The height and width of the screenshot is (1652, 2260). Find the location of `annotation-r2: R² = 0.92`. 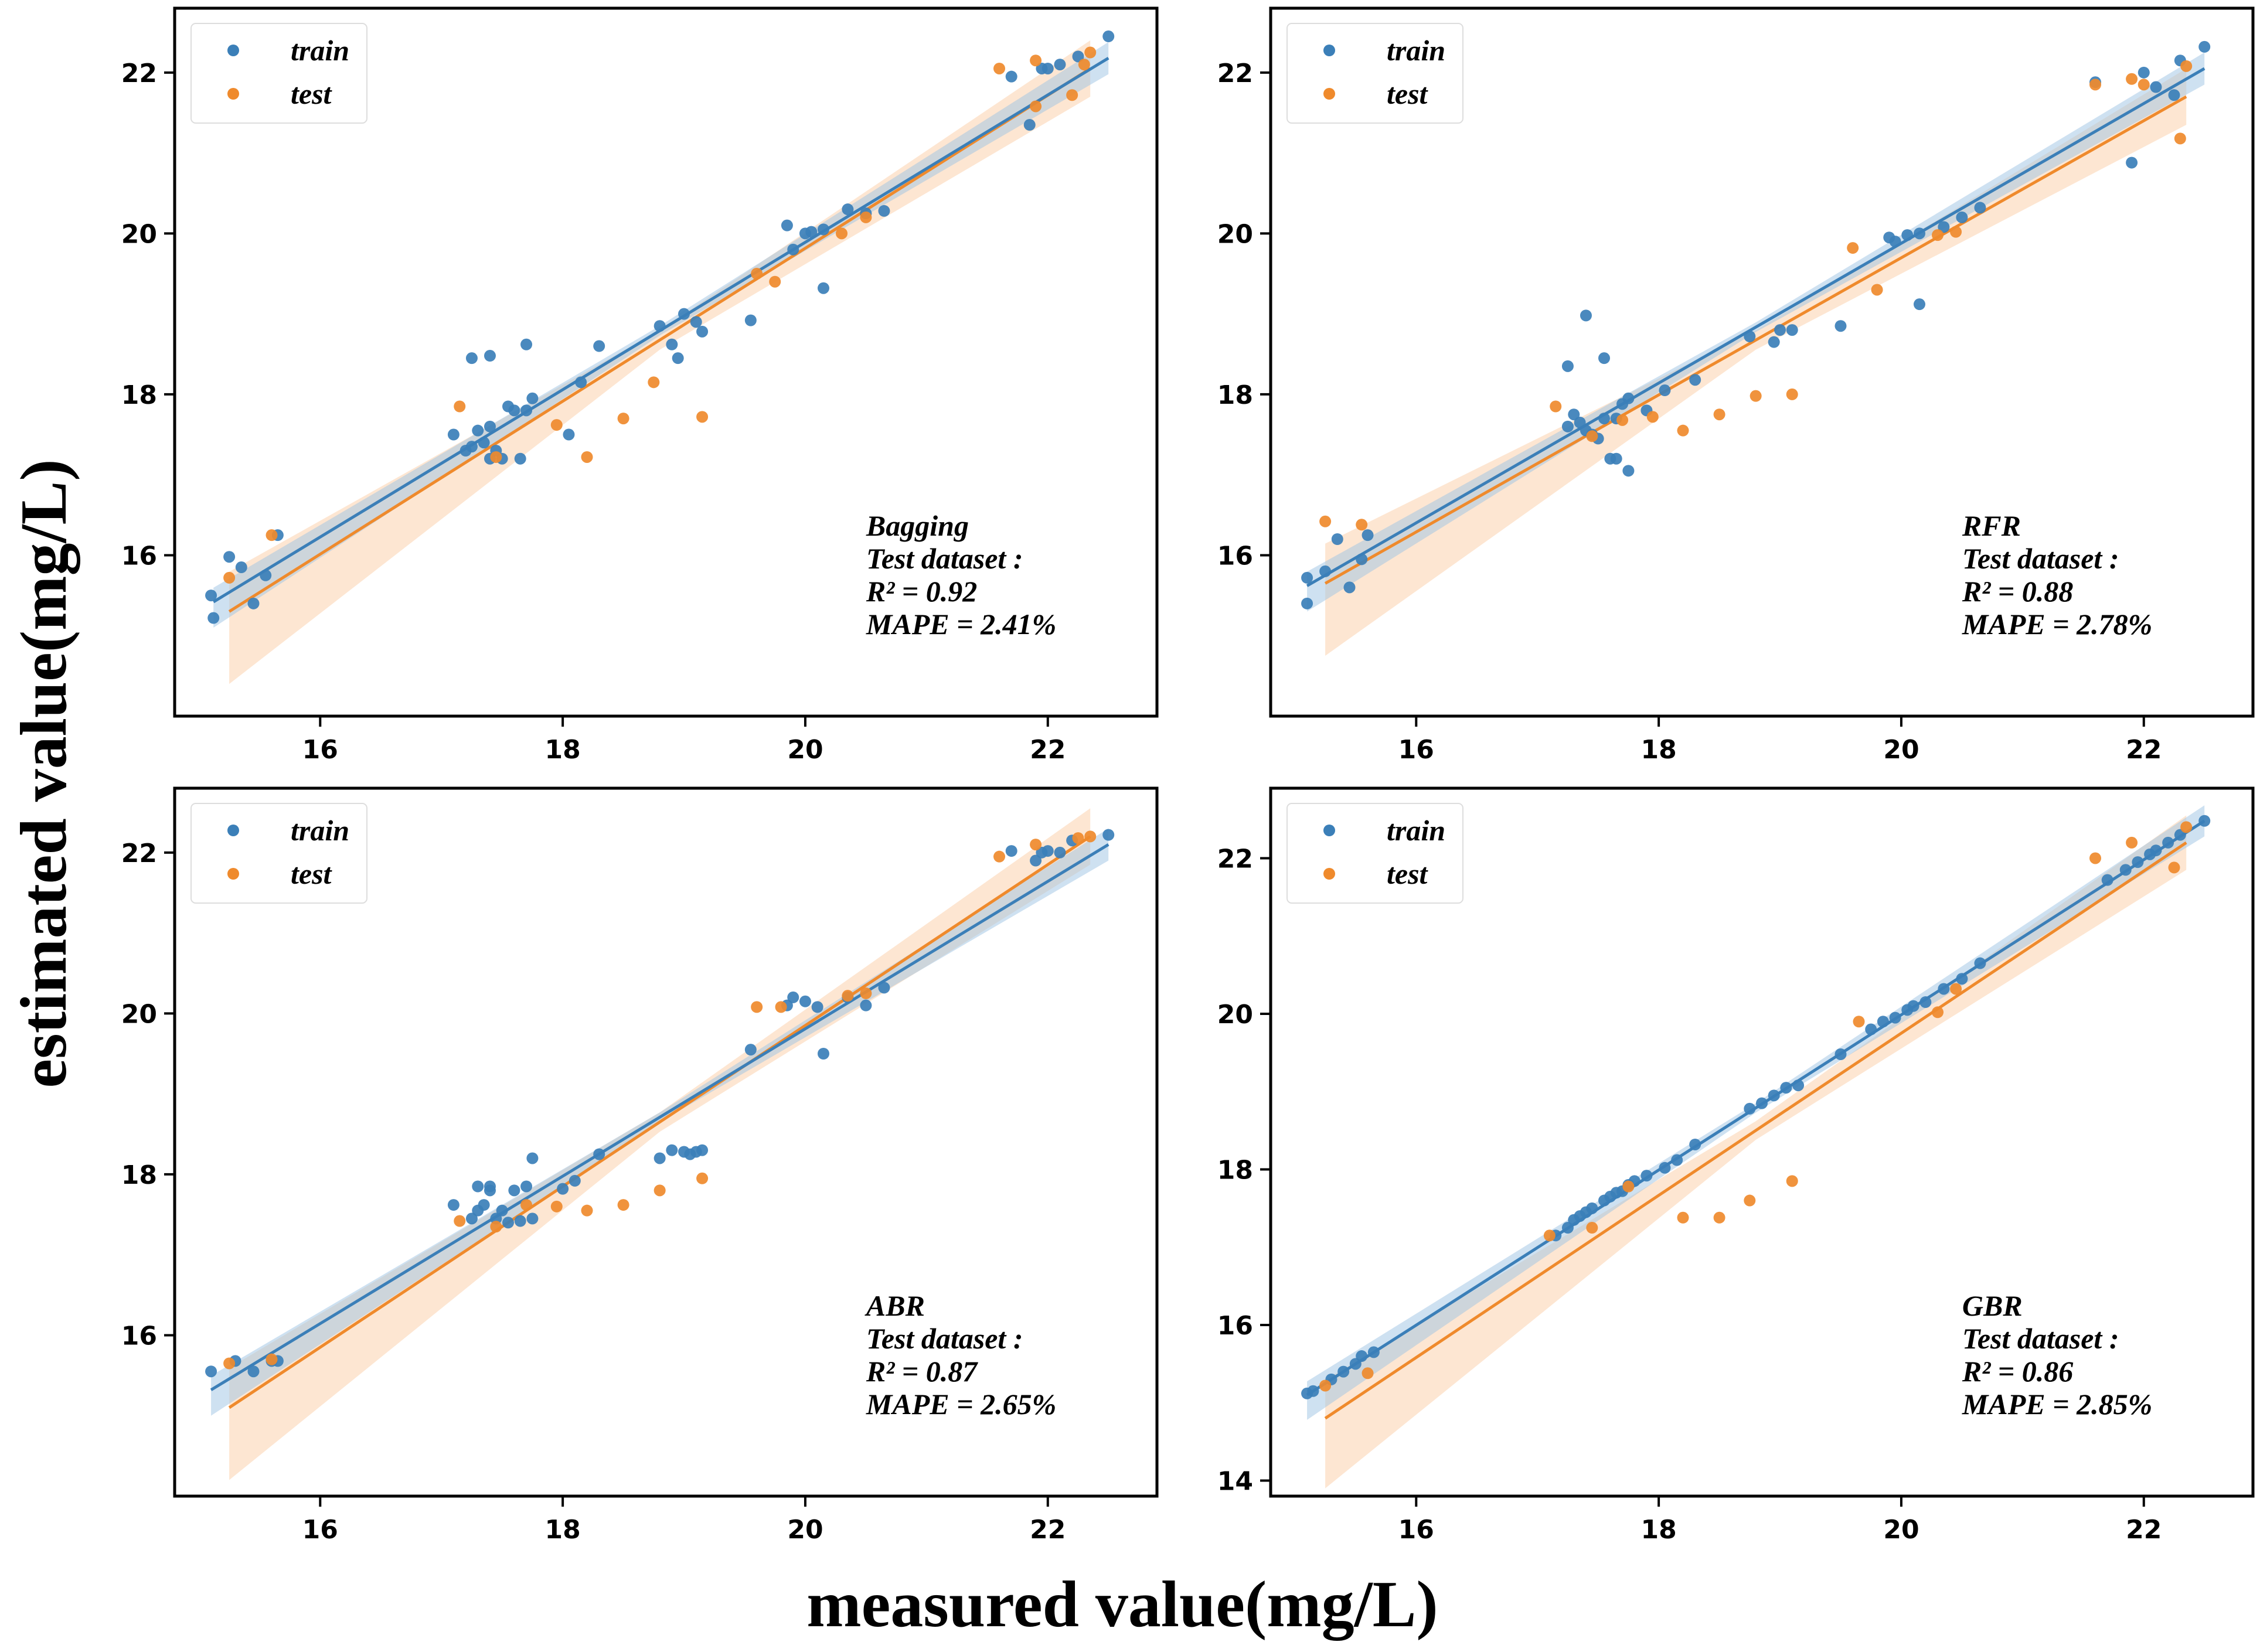

annotation-r2: R² = 0.92 is located at coordinates (922, 591).